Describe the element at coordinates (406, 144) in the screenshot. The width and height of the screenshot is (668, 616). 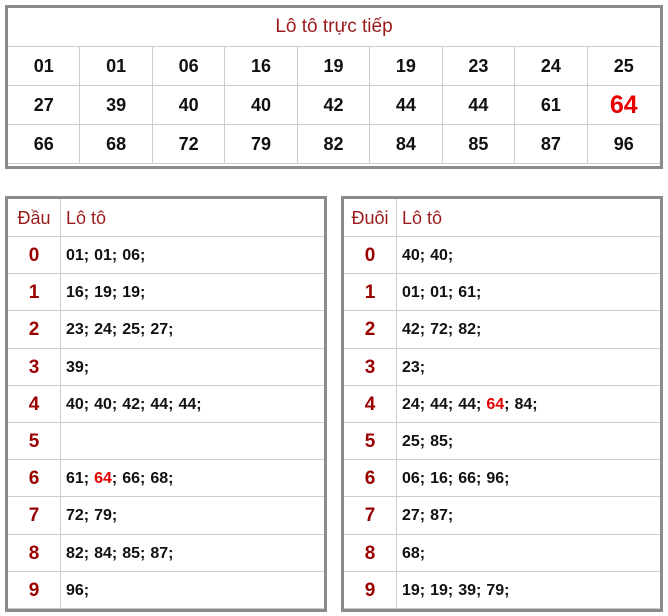
I see `live-number: 84` at that location.